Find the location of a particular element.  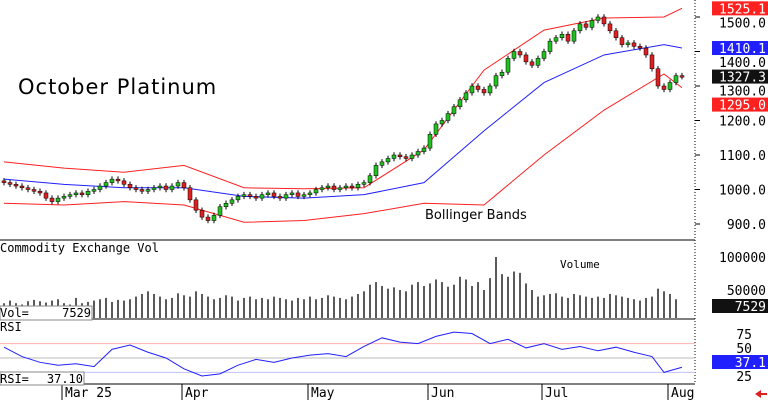

price-tick-label: 1500.0 is located at coordinates (742, 23).